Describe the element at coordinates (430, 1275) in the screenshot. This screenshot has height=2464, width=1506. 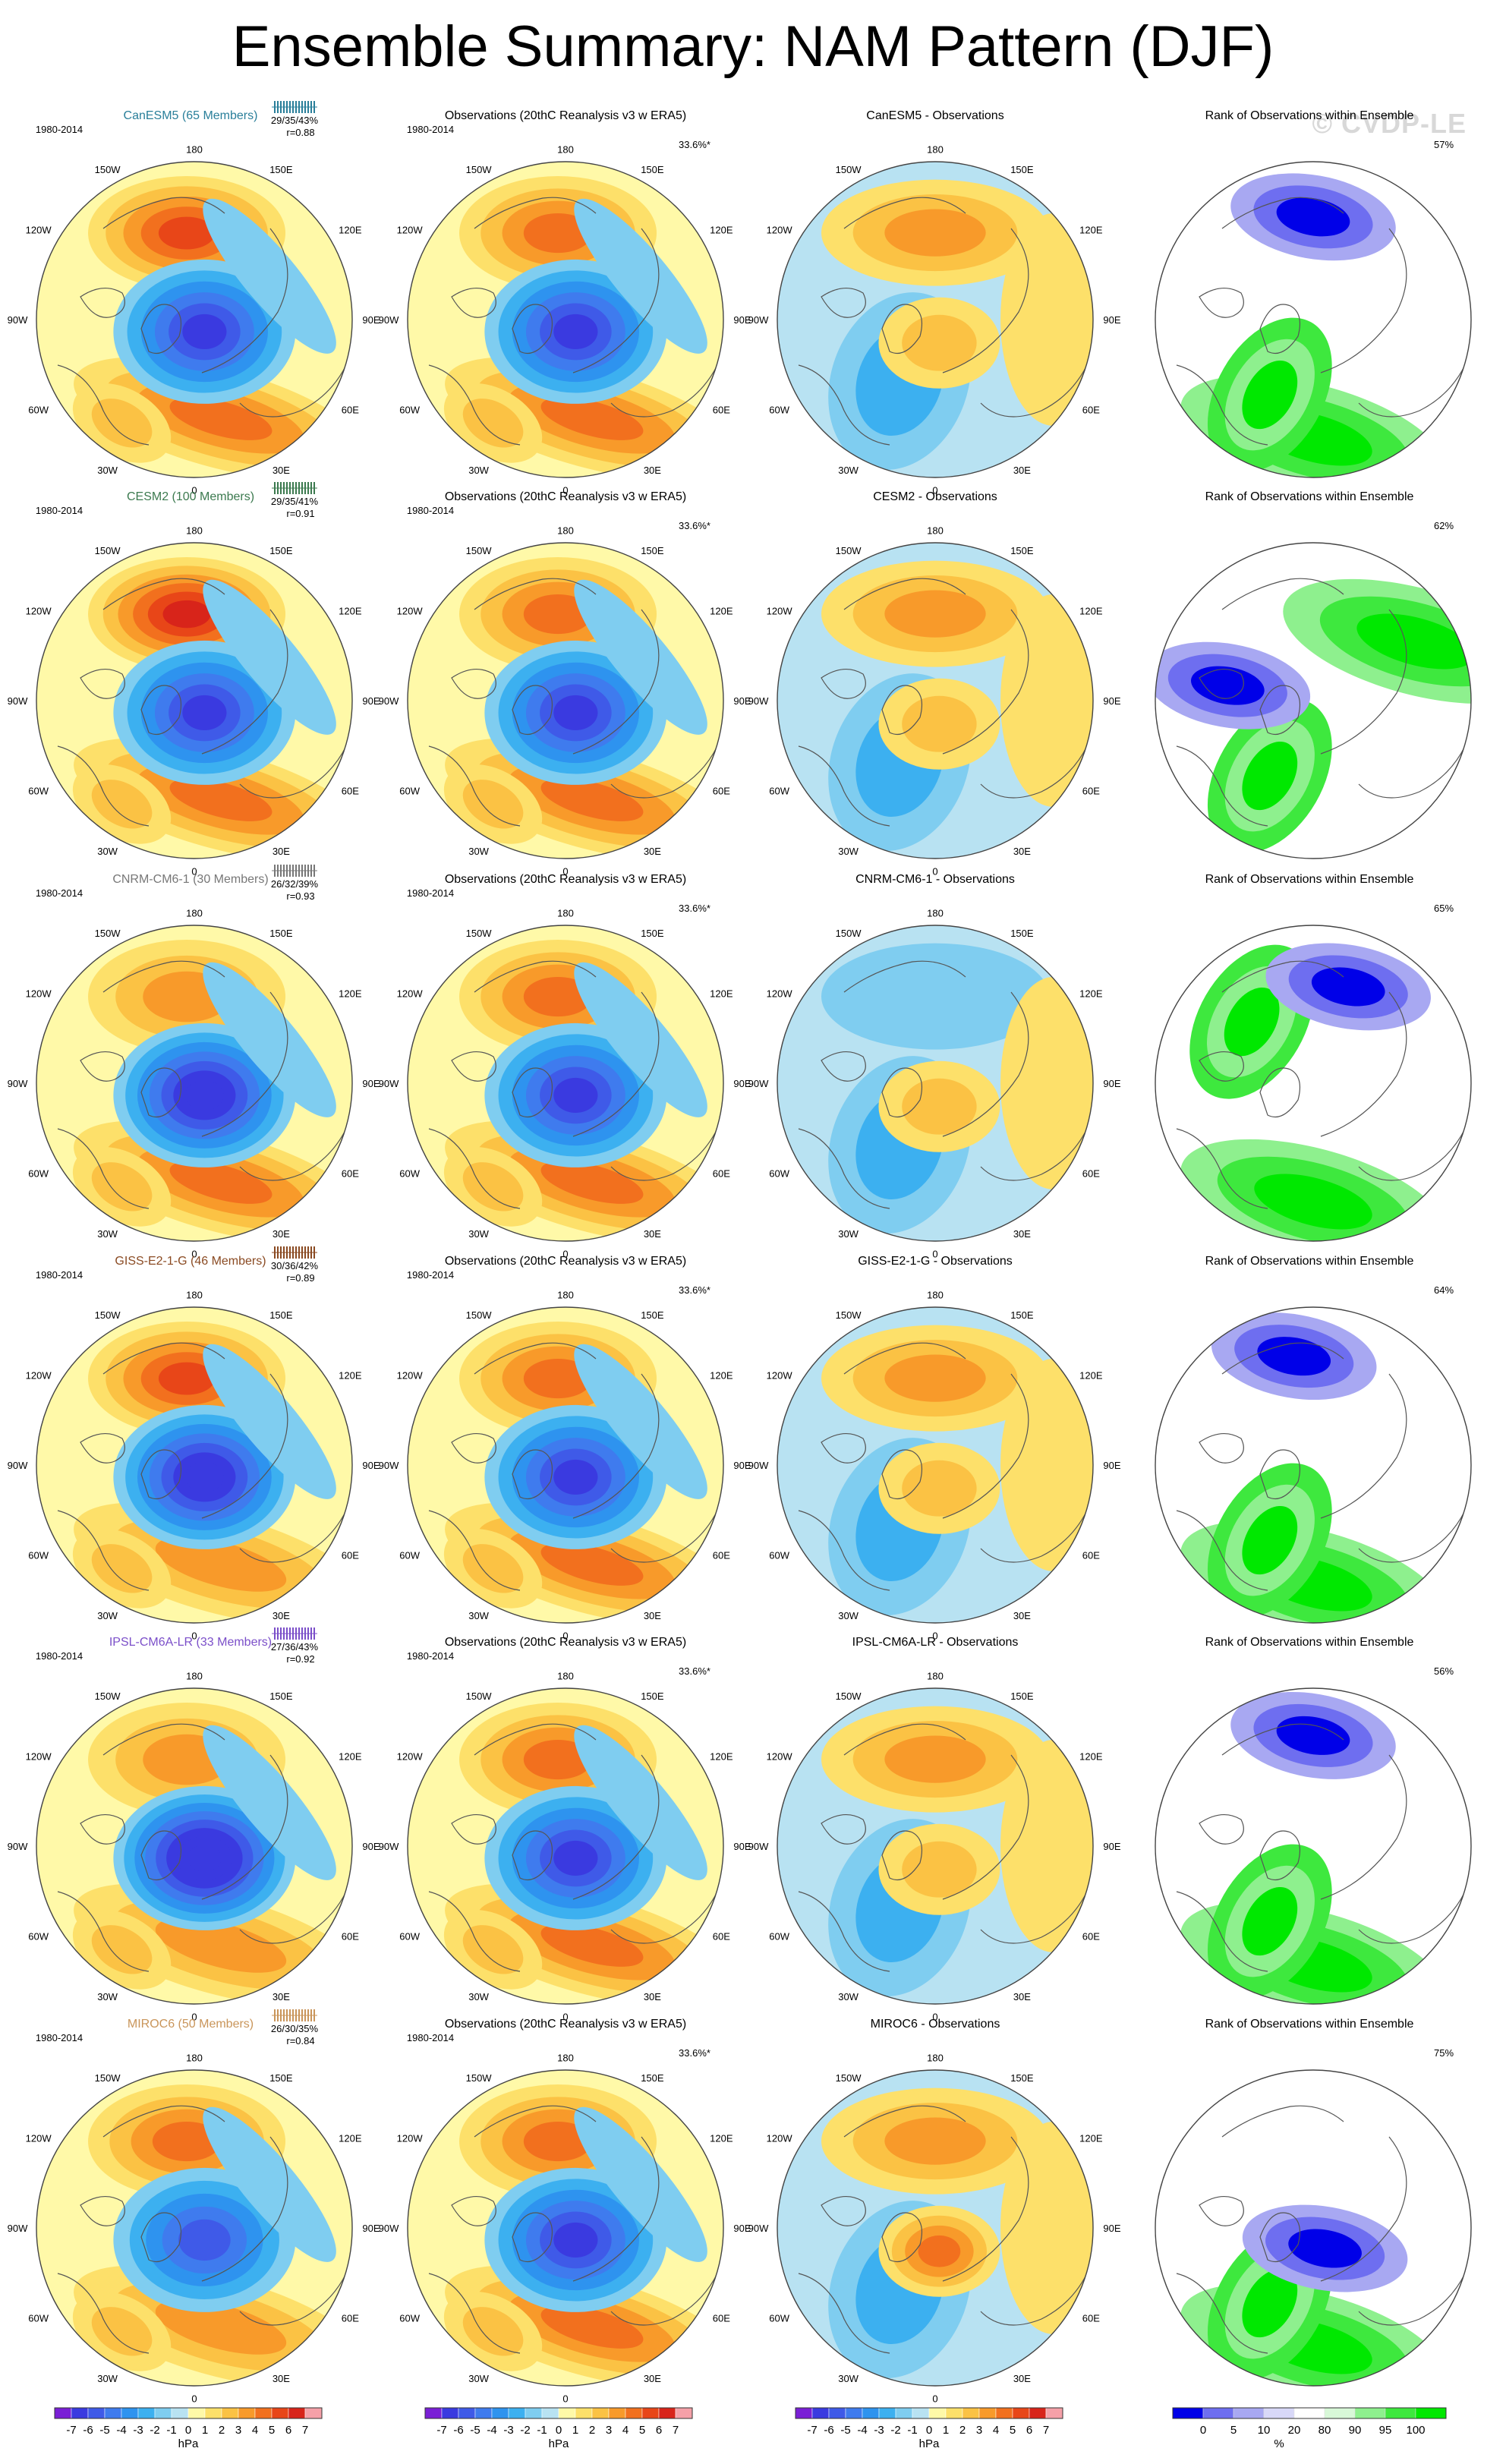
I see `period-label: 1980-2014` at that location.